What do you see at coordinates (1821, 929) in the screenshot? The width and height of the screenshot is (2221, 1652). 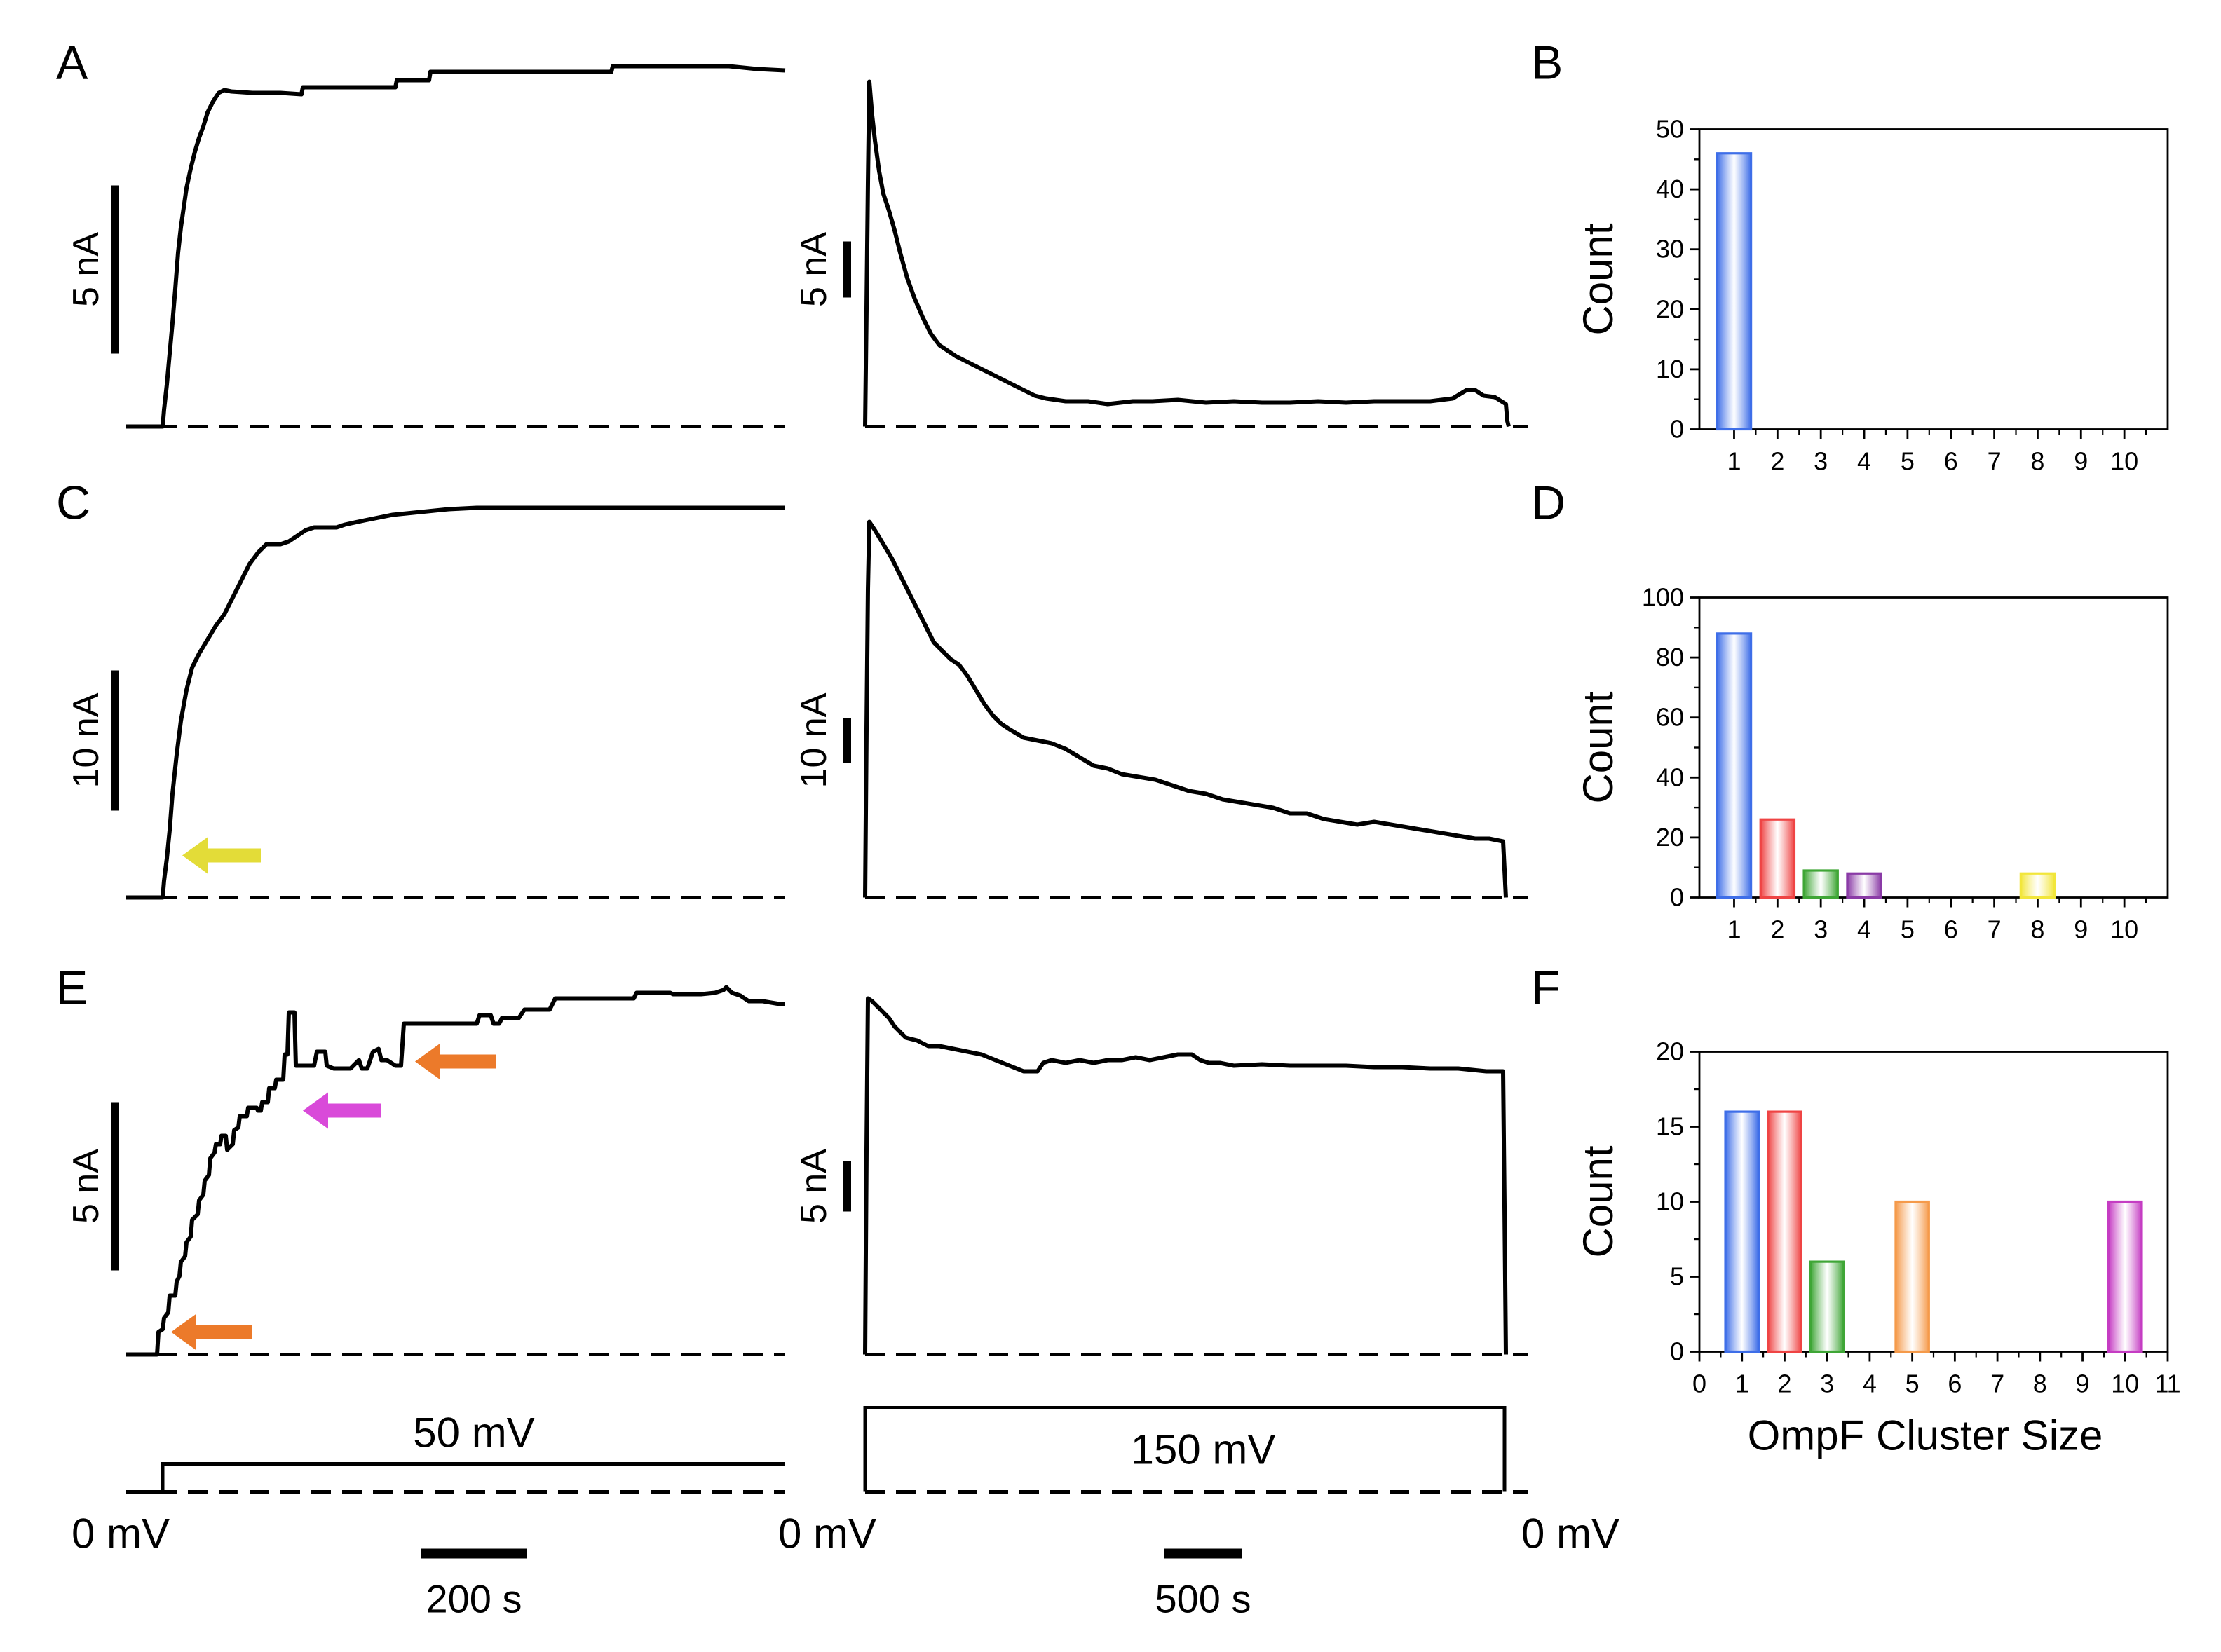 I see `xtick-label-d-3: 3` at bounding box center [1821, 929].